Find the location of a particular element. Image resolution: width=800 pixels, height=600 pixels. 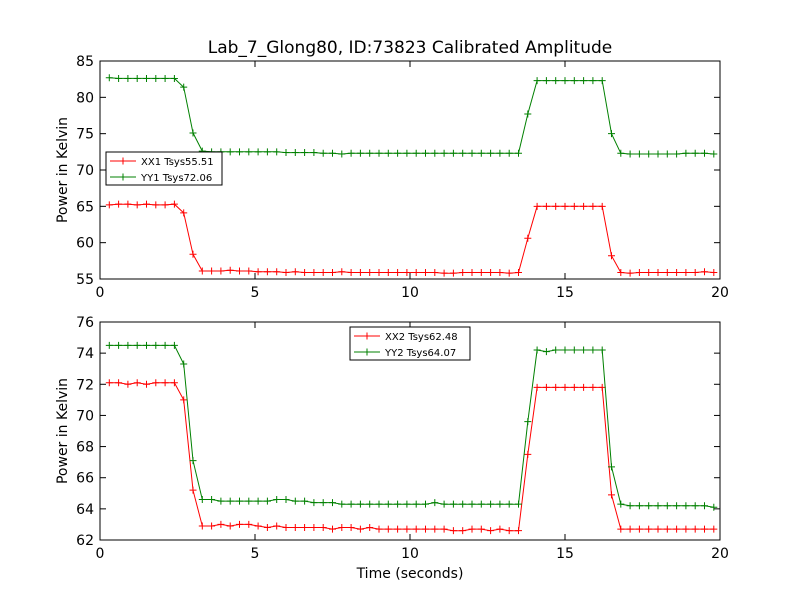

legend-box is located at coordinates (164, 168).